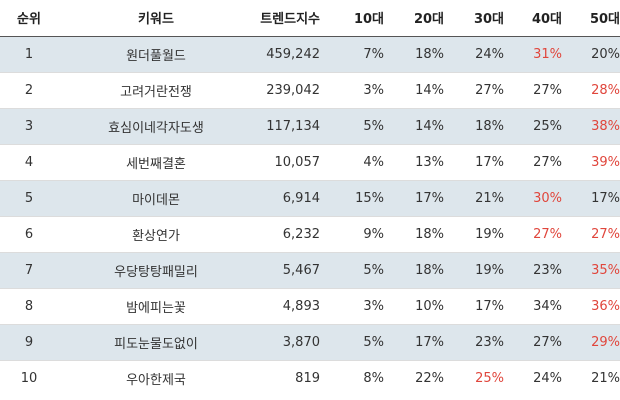 This screenshot has height=400, width=620. Describe the element at coordinates (429, 162) in the screenshot. I see `pct-cell-20s: 13%` at that location.